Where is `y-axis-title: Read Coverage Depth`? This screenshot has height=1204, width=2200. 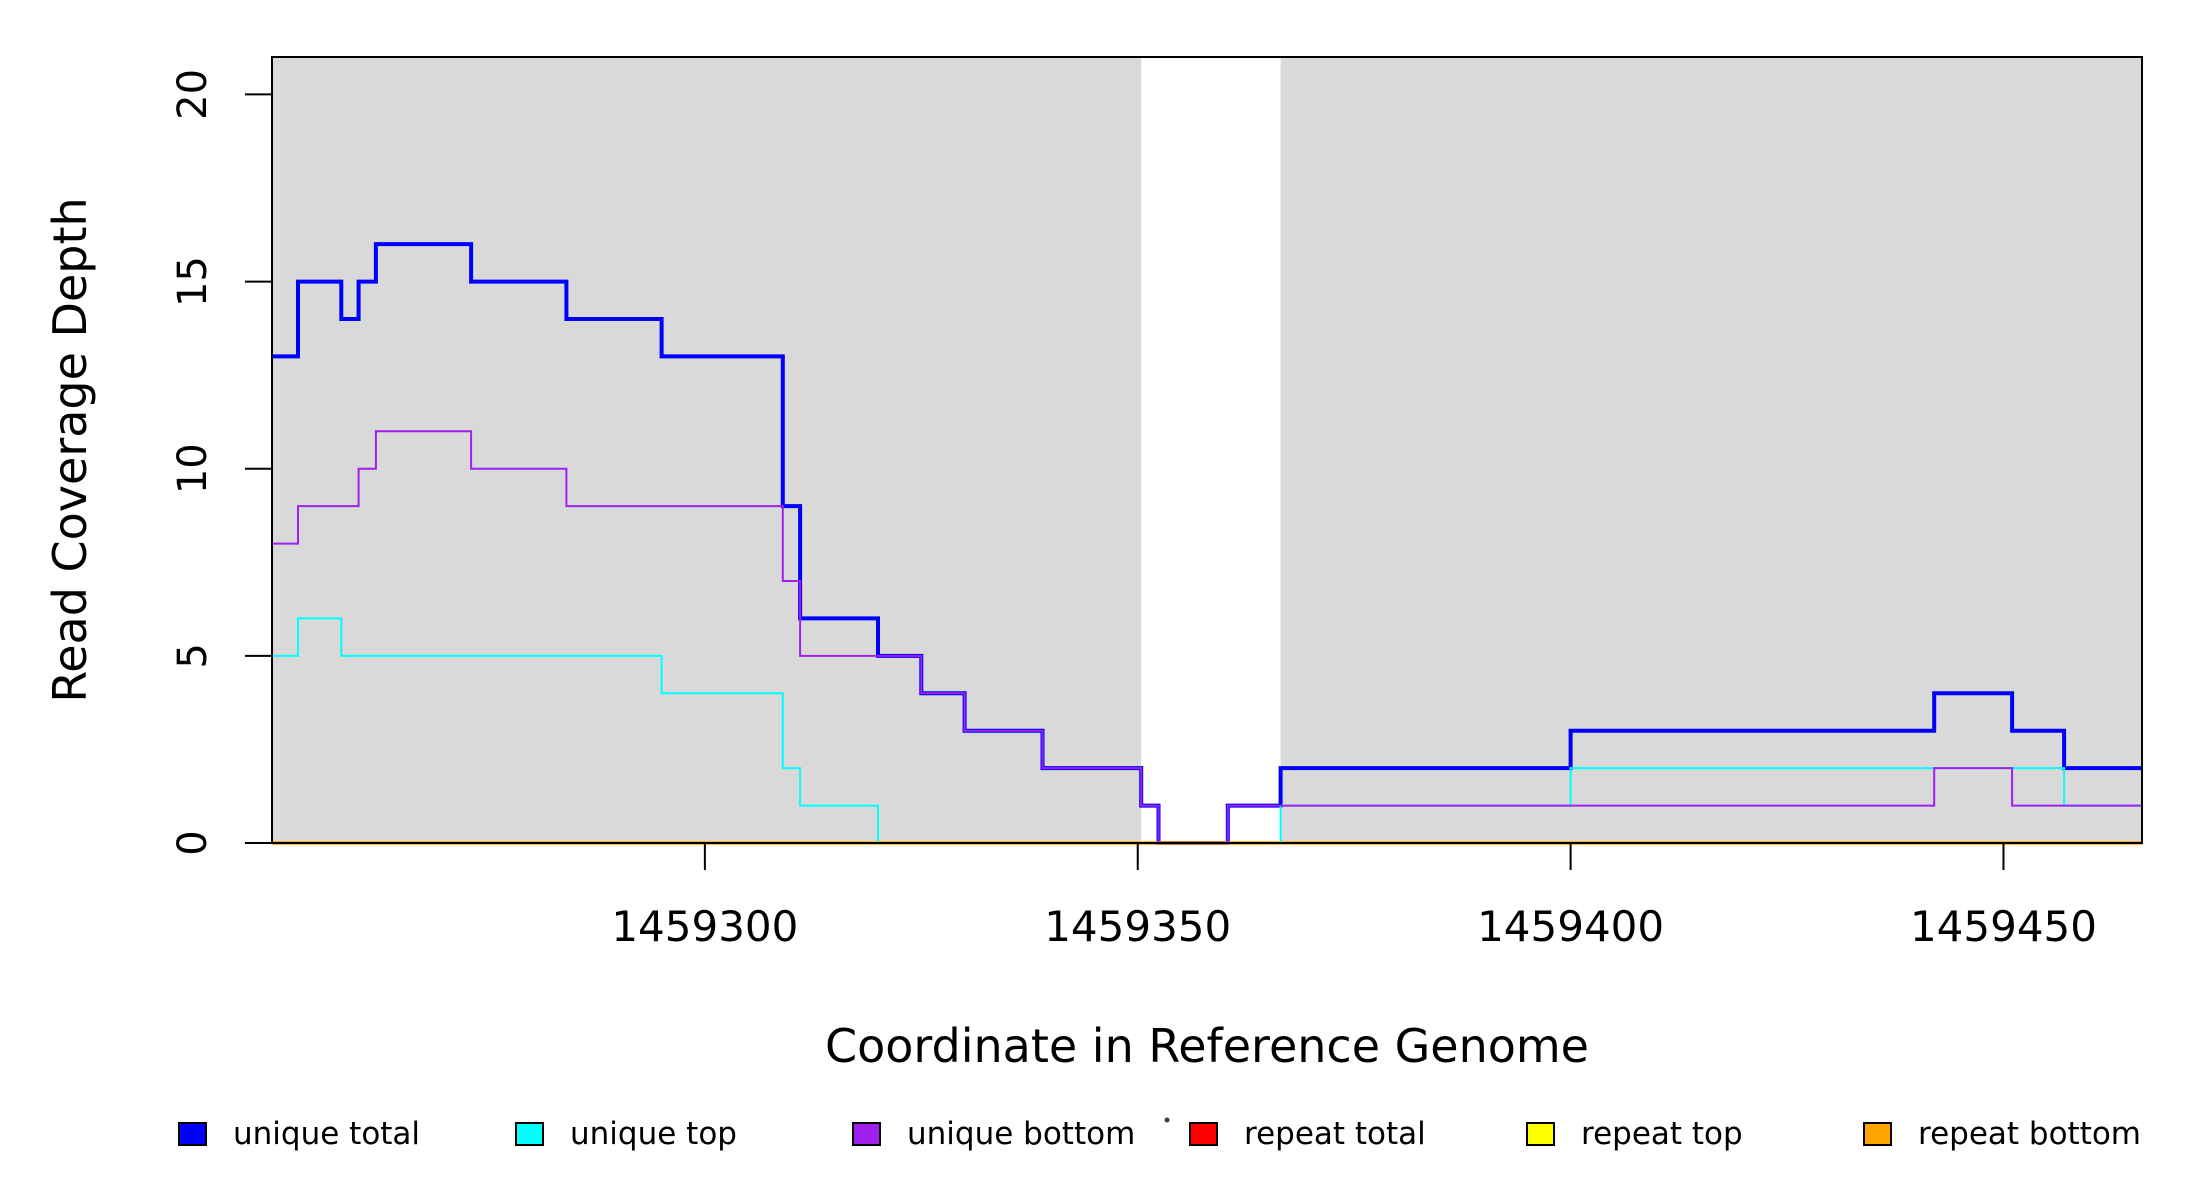
y-axis-title: Read Coverage Depth is located at coordinates (70, 449).